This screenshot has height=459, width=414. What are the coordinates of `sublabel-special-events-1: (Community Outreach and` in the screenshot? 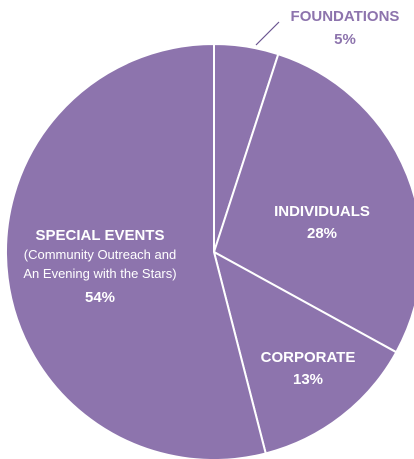 It's located at (100, 254).